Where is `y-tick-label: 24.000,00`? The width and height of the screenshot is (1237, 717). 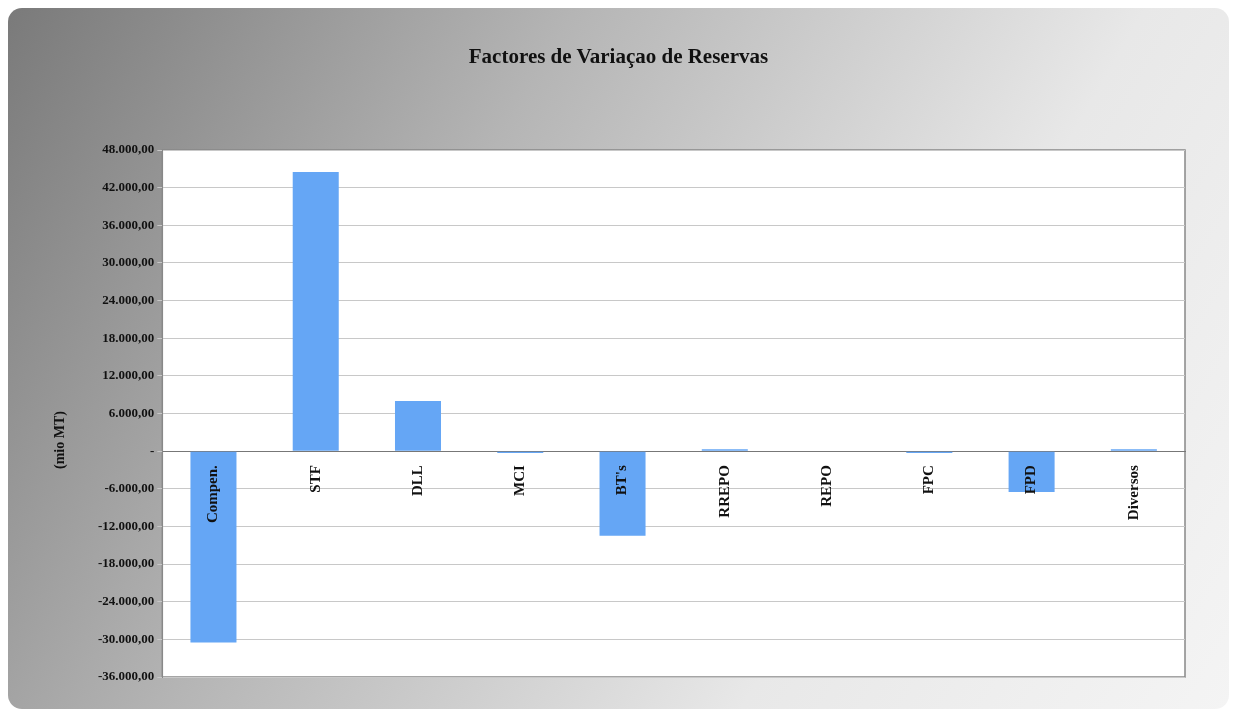
y-tick-label: 24.000,00 is located at coordinates (128, 299).